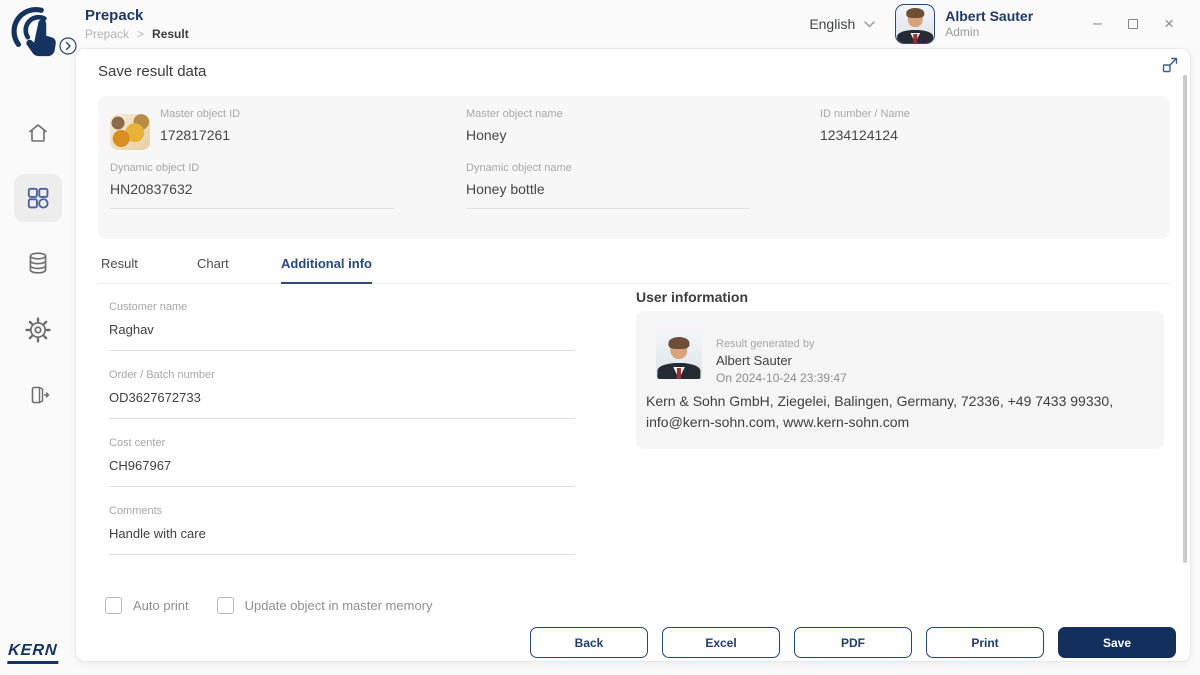 The height and width of the screenshot is (675, 1200). I want to click on excel-button: Excel, so click(721, 642).